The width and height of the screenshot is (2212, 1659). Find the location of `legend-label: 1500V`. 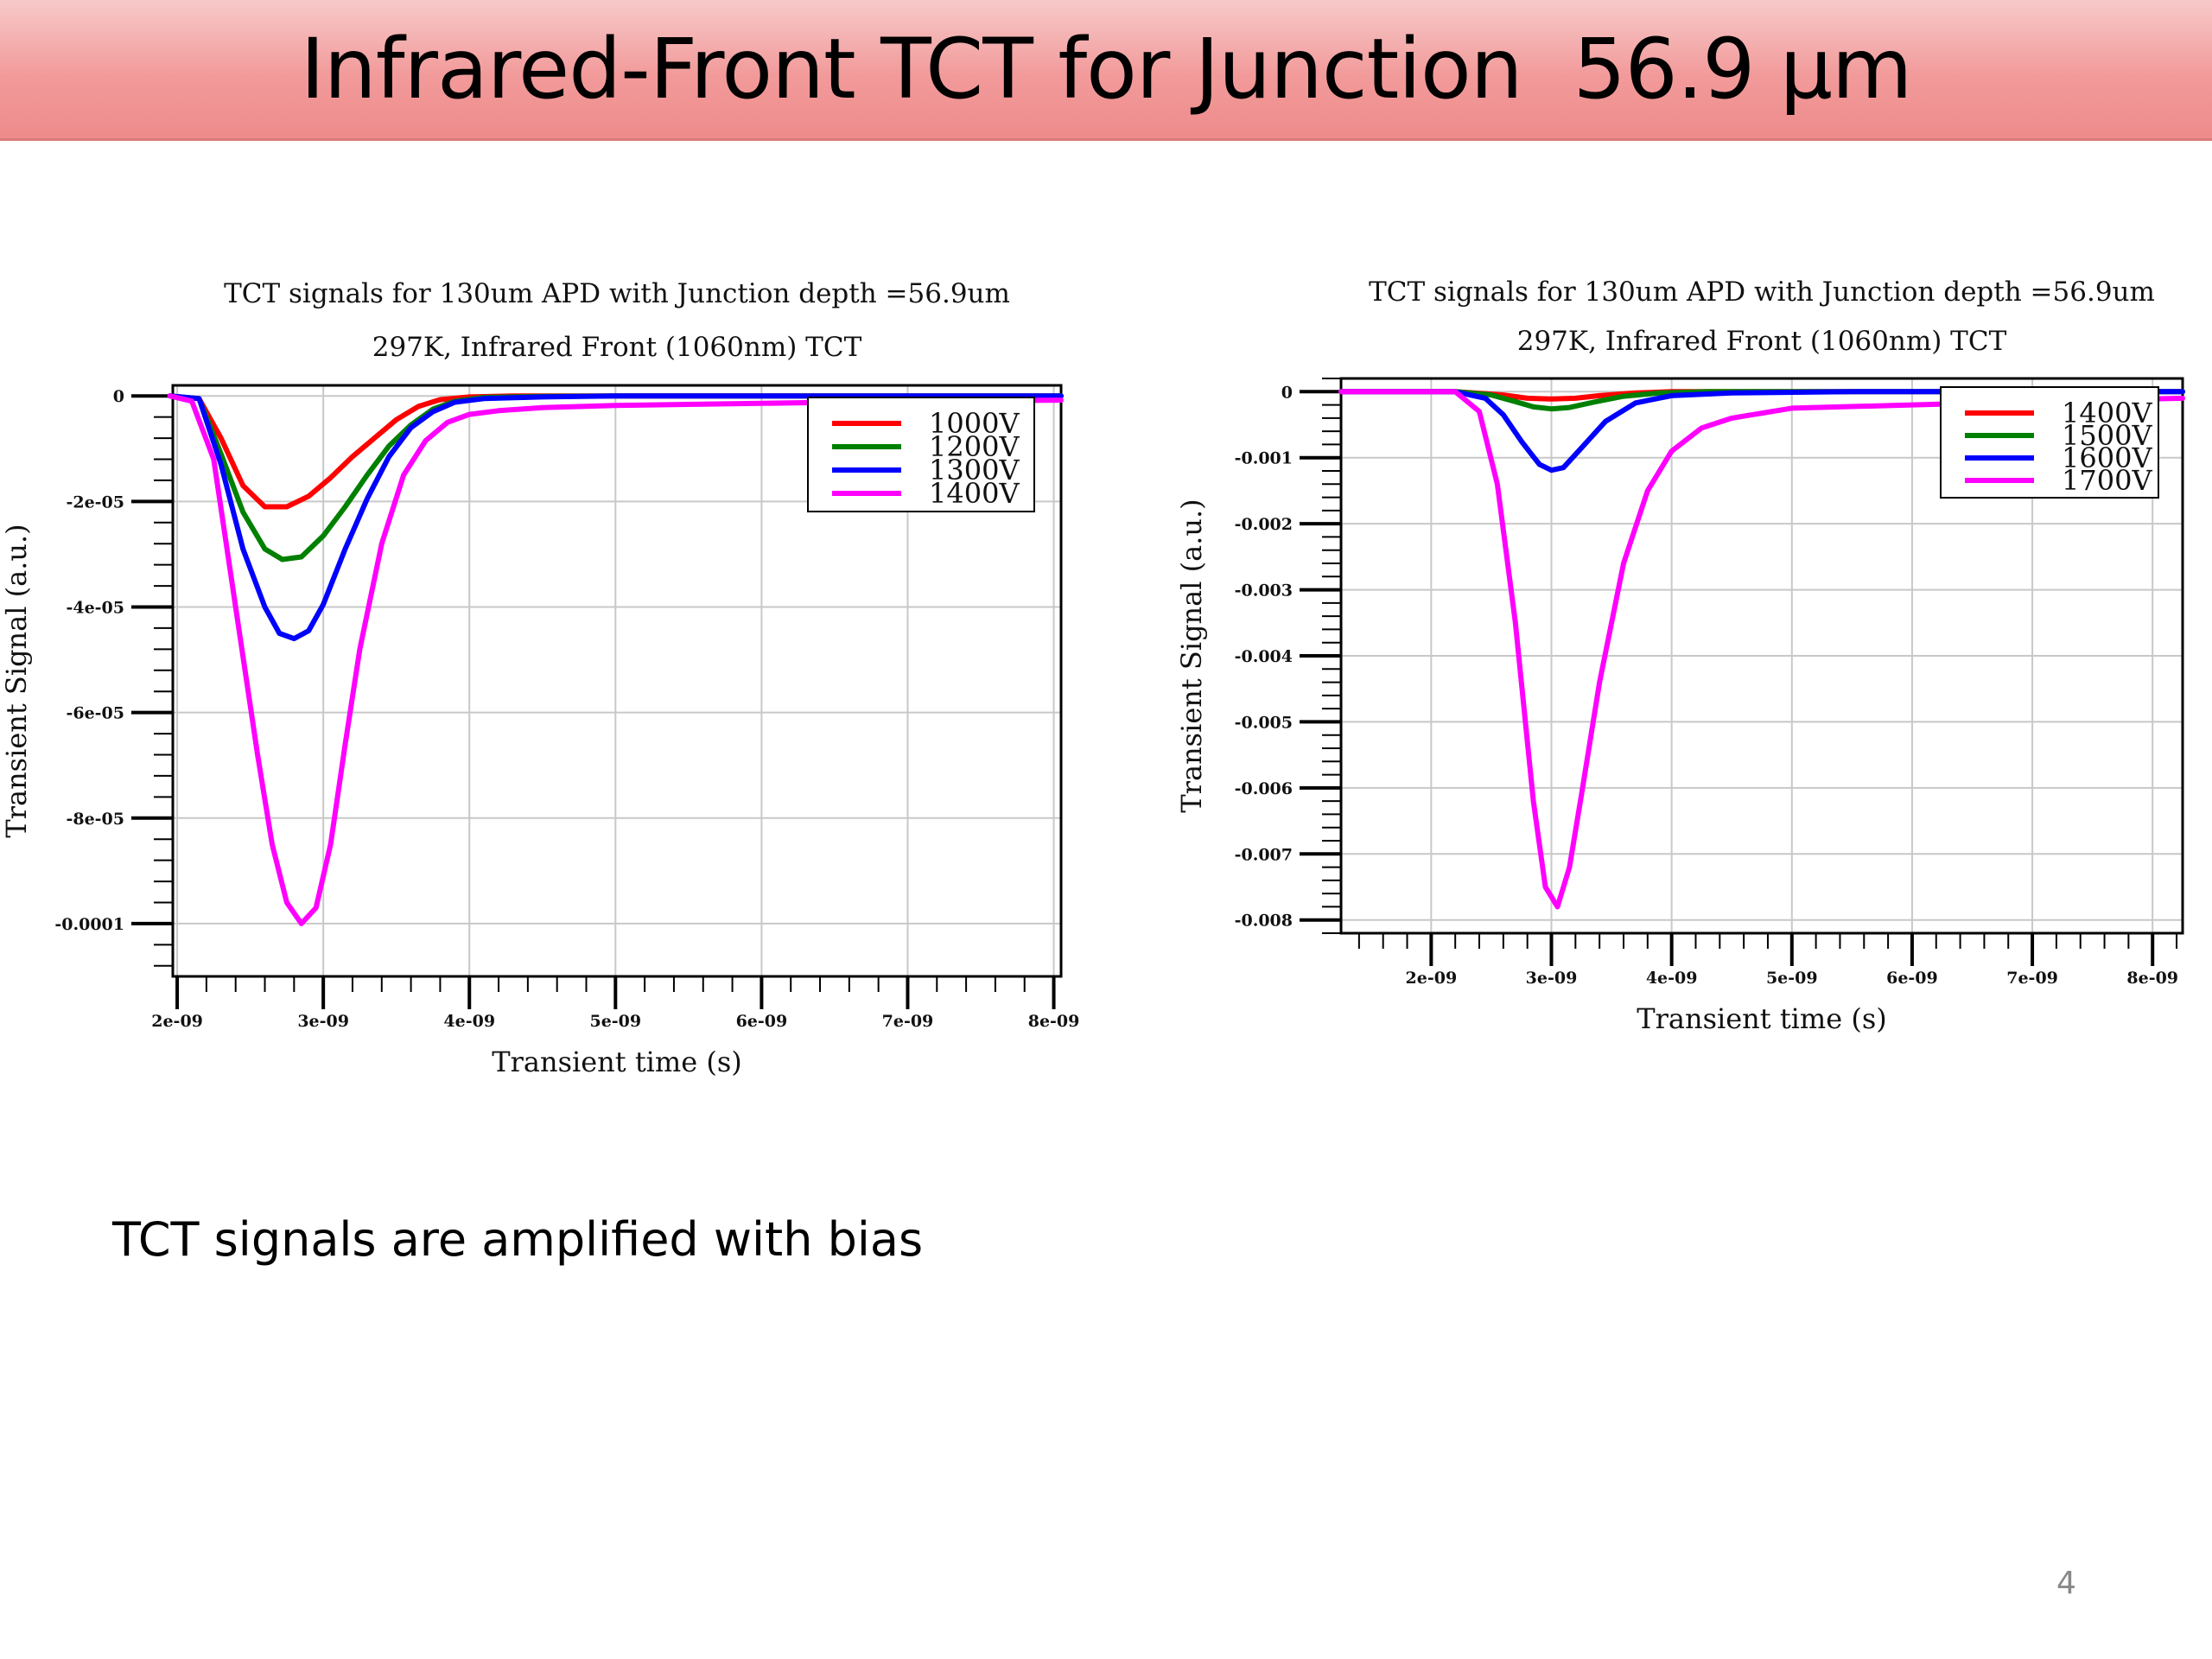

legend-label: 1500V is located at coordinates (2107, 435).